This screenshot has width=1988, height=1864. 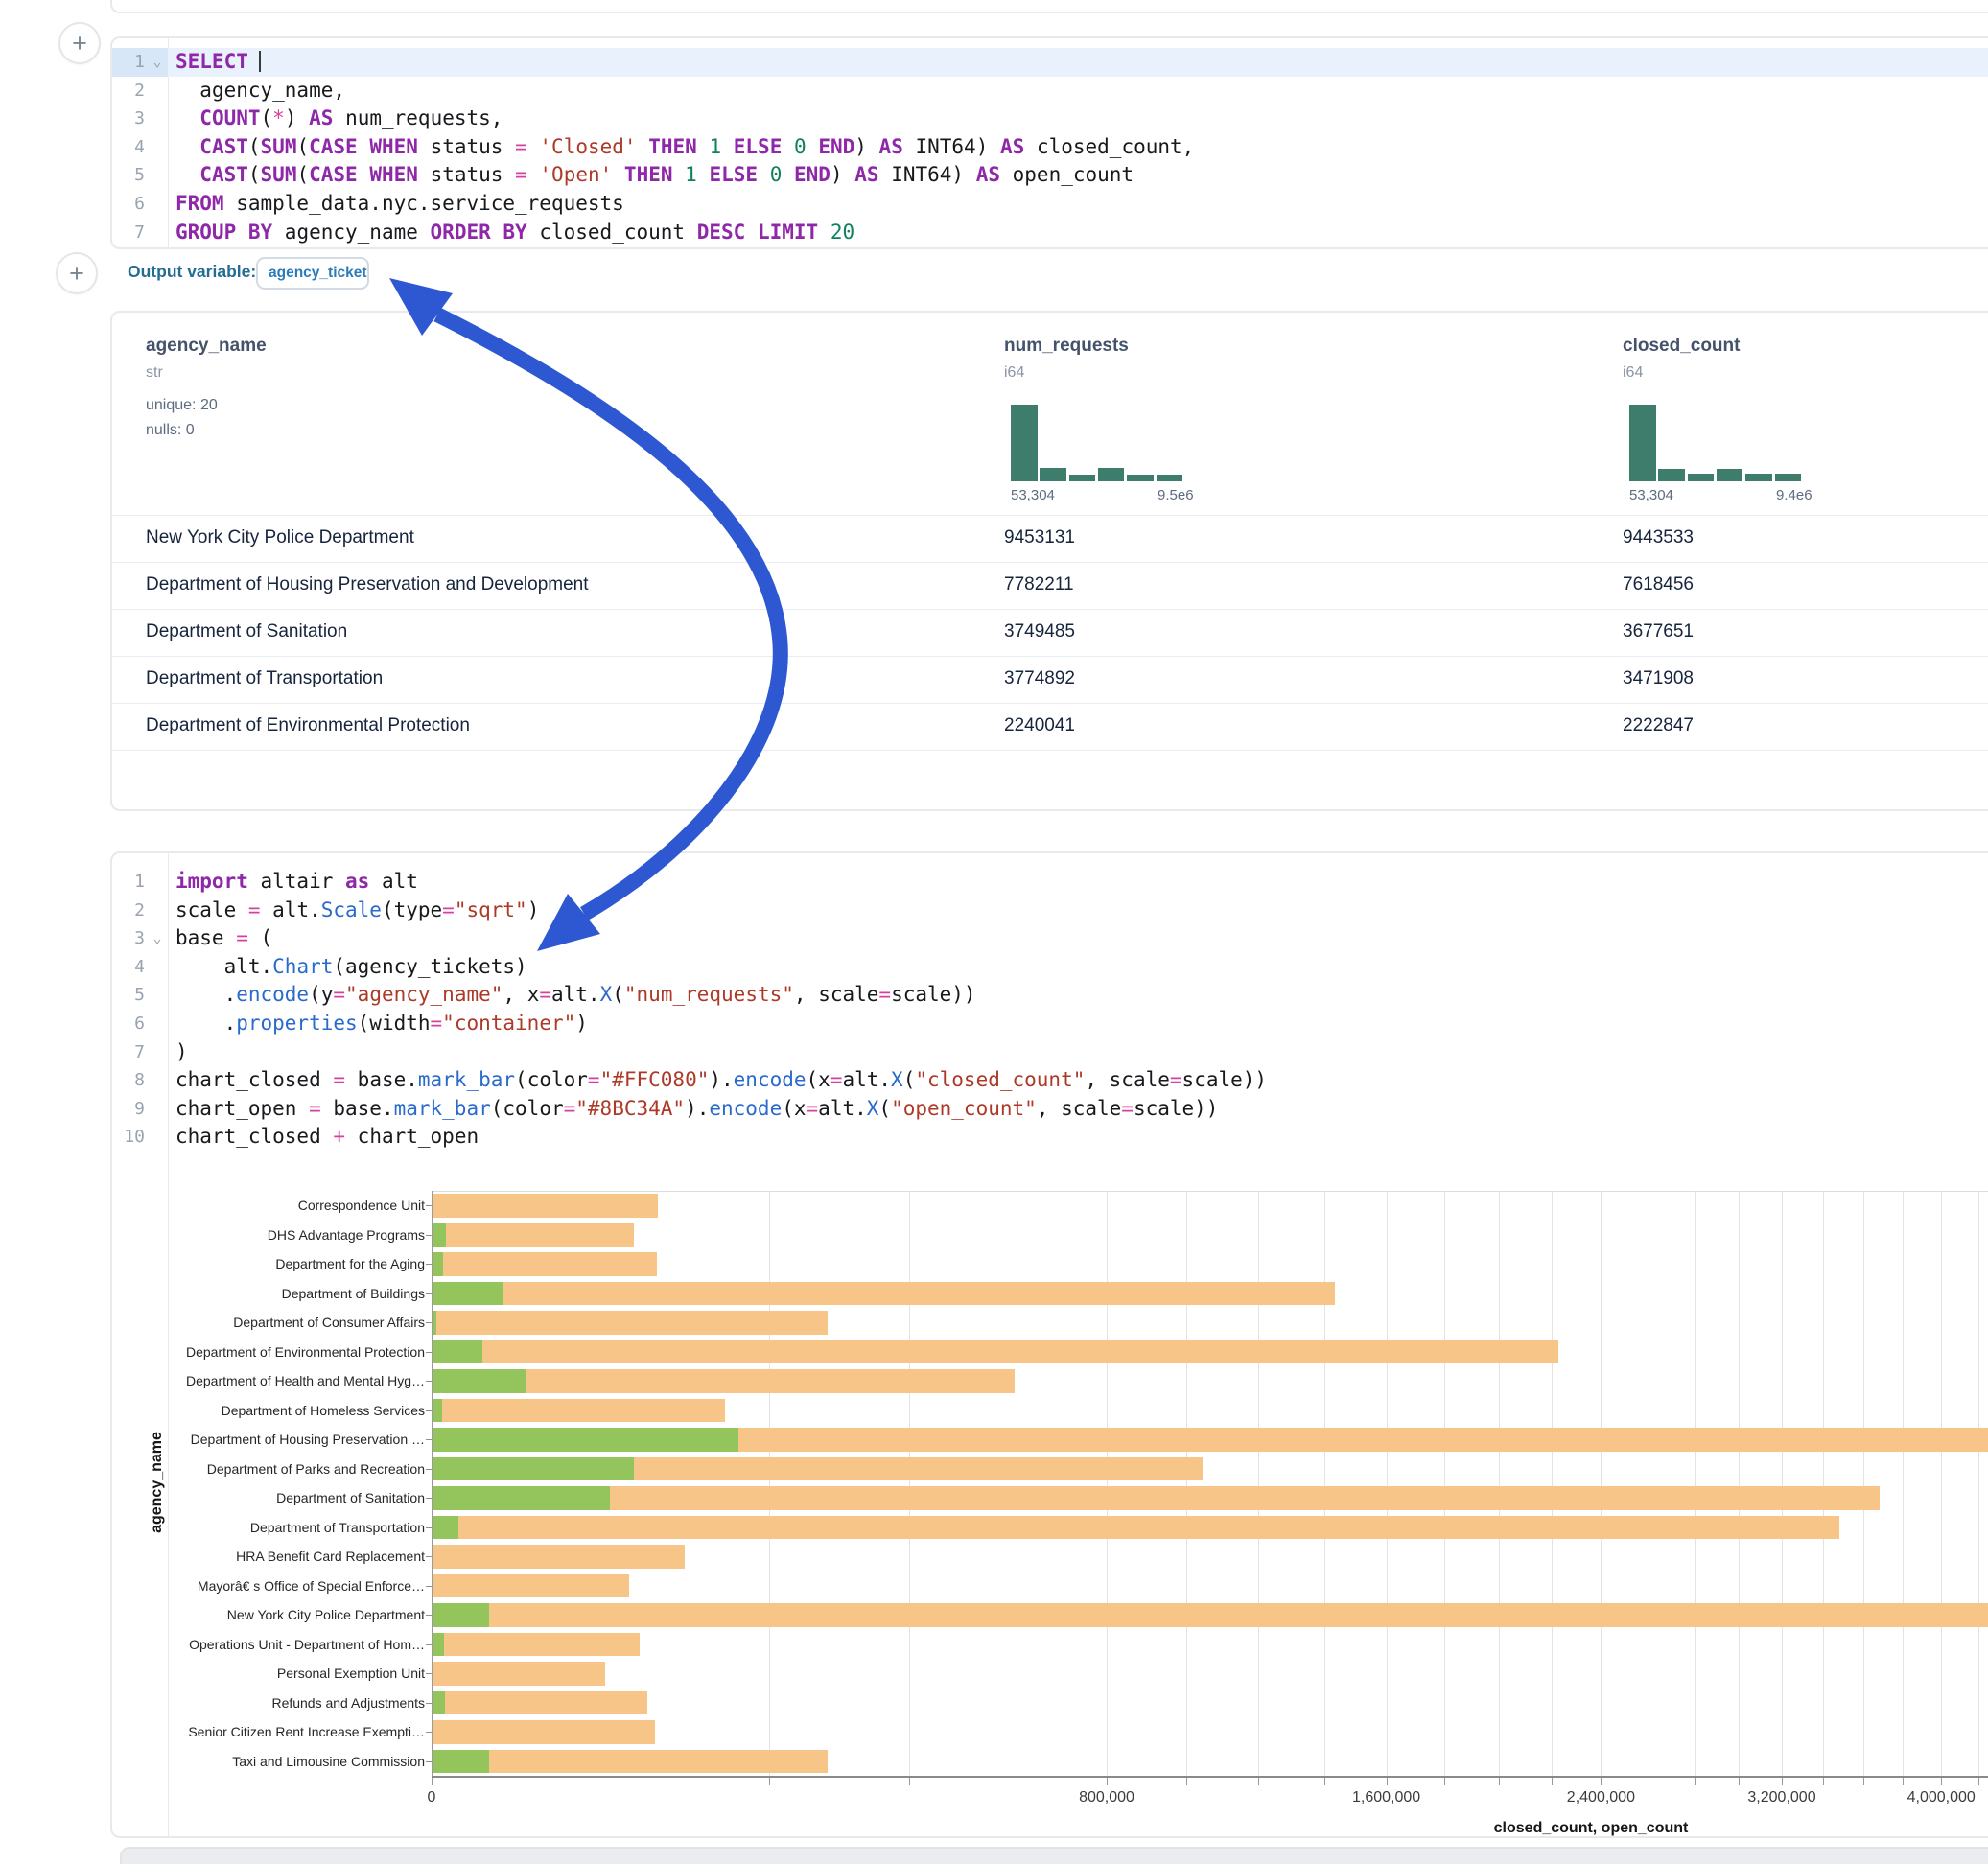 I want to click on table-cell: Department of Sanitation, so click(x=247, y=631).